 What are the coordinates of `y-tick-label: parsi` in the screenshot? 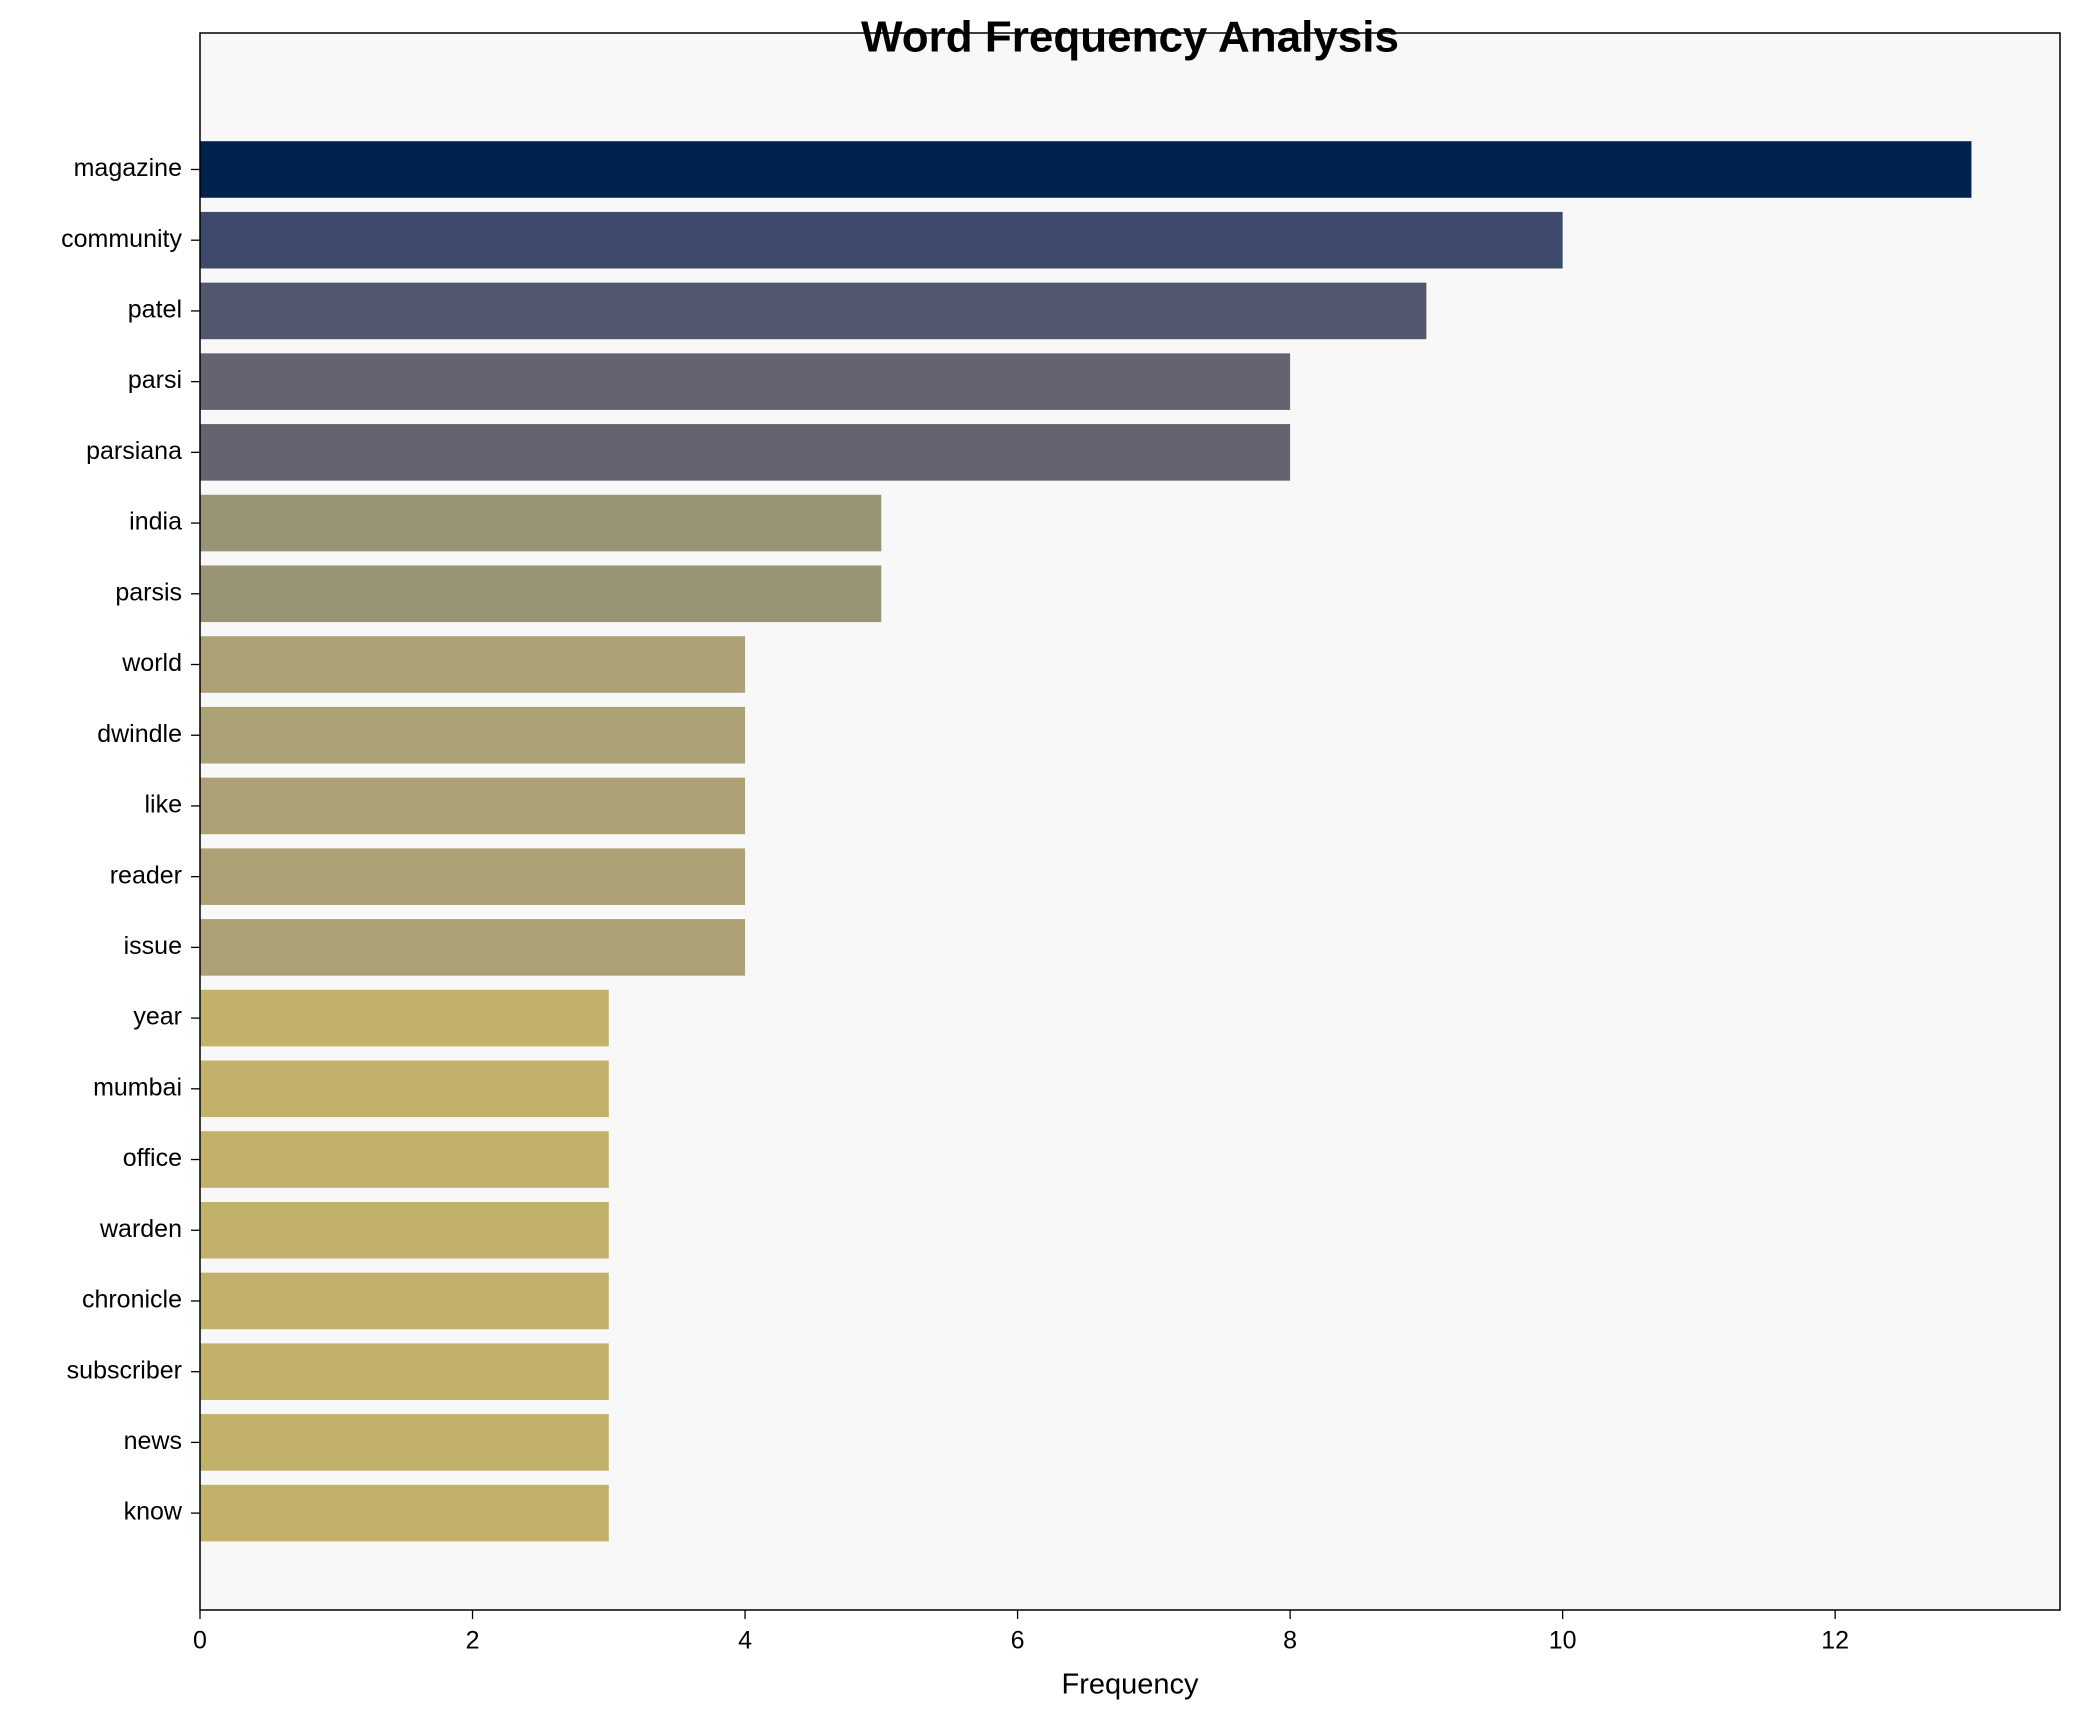 It's located at (155, 380).